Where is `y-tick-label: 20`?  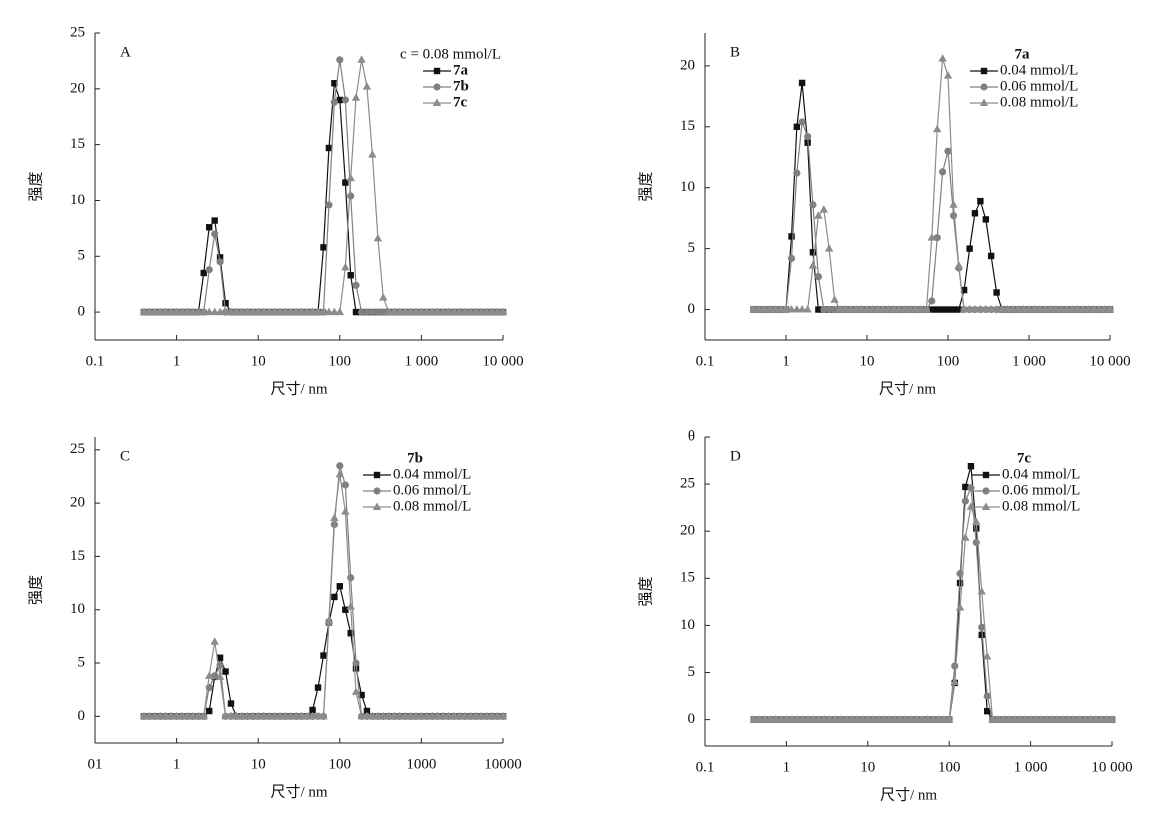
y-tick-label: 20 is located at coordinates (77, 503).